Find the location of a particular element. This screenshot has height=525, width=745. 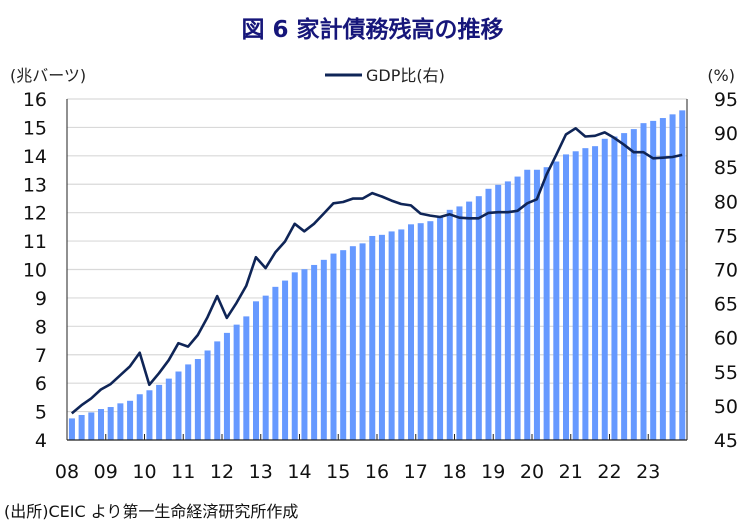

left-tick-label: 4 is located at coordinates (41, 441).